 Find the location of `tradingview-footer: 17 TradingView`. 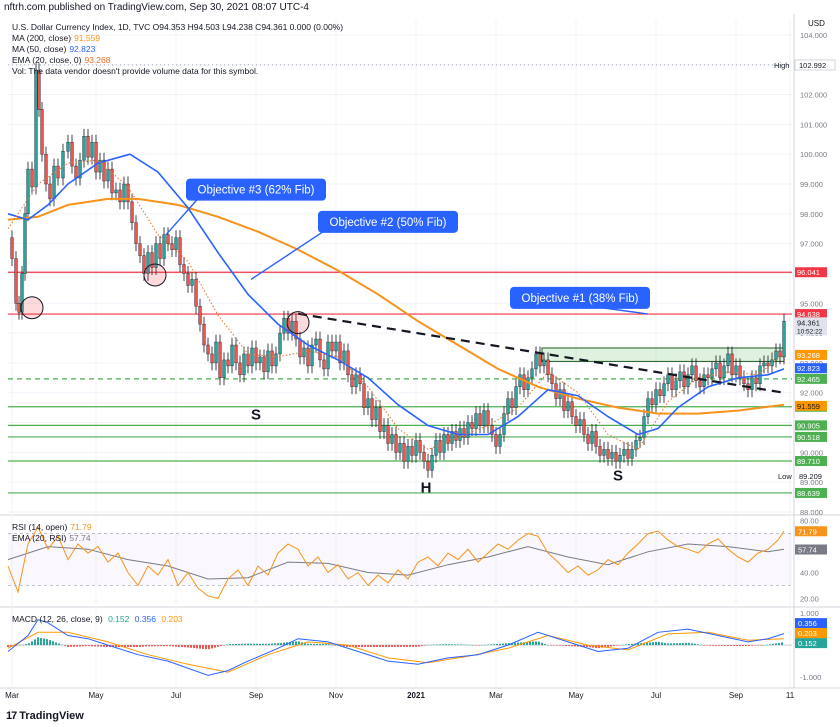

tradingview-footer: 17 TradingView is located at coordinates (45, 716).